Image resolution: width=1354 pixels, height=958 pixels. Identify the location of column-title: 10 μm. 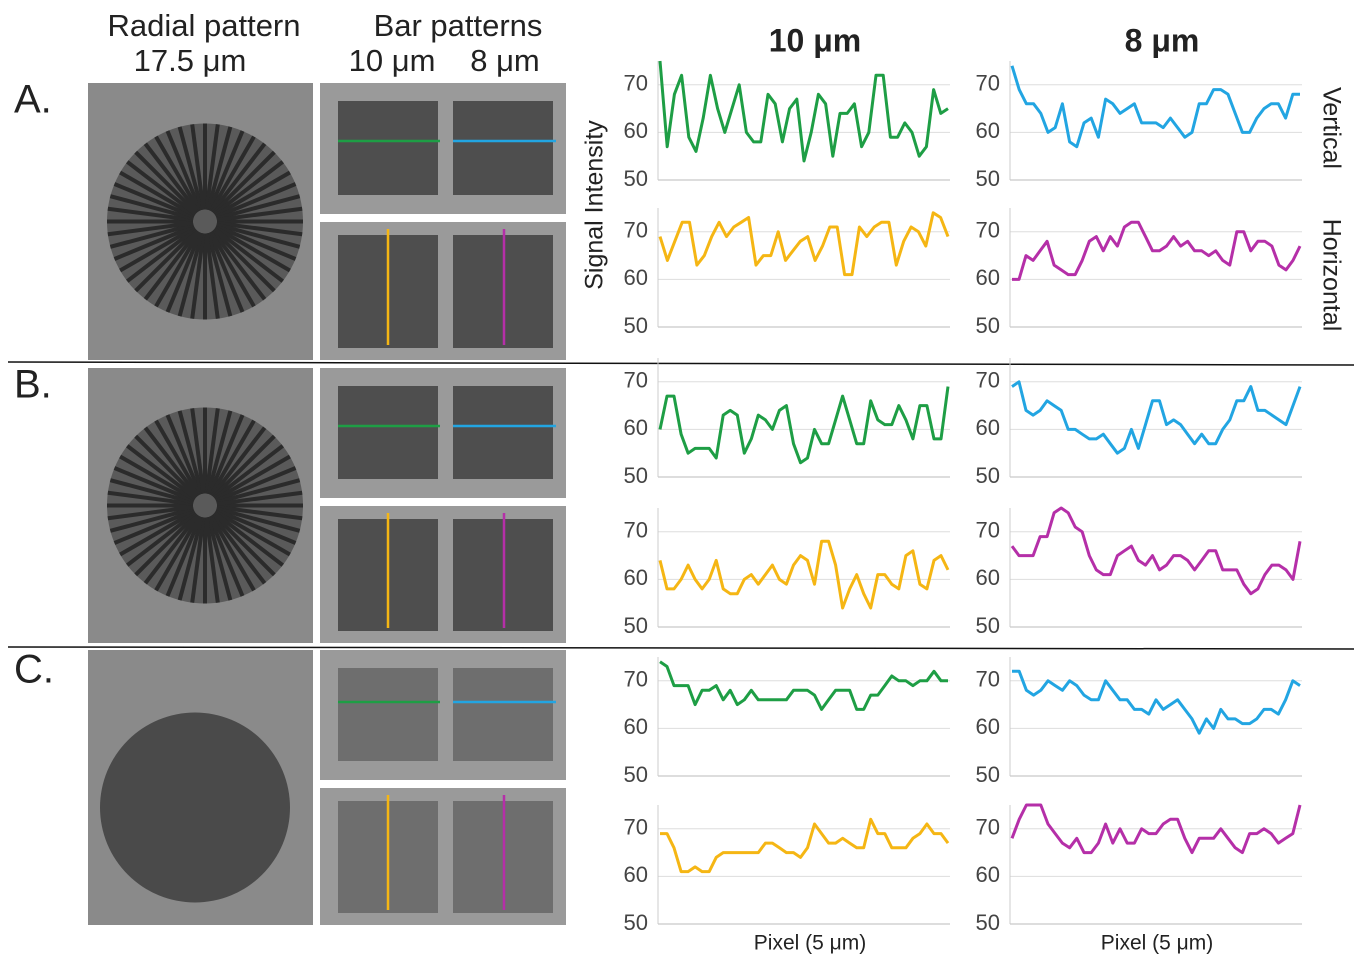
(815, 40).